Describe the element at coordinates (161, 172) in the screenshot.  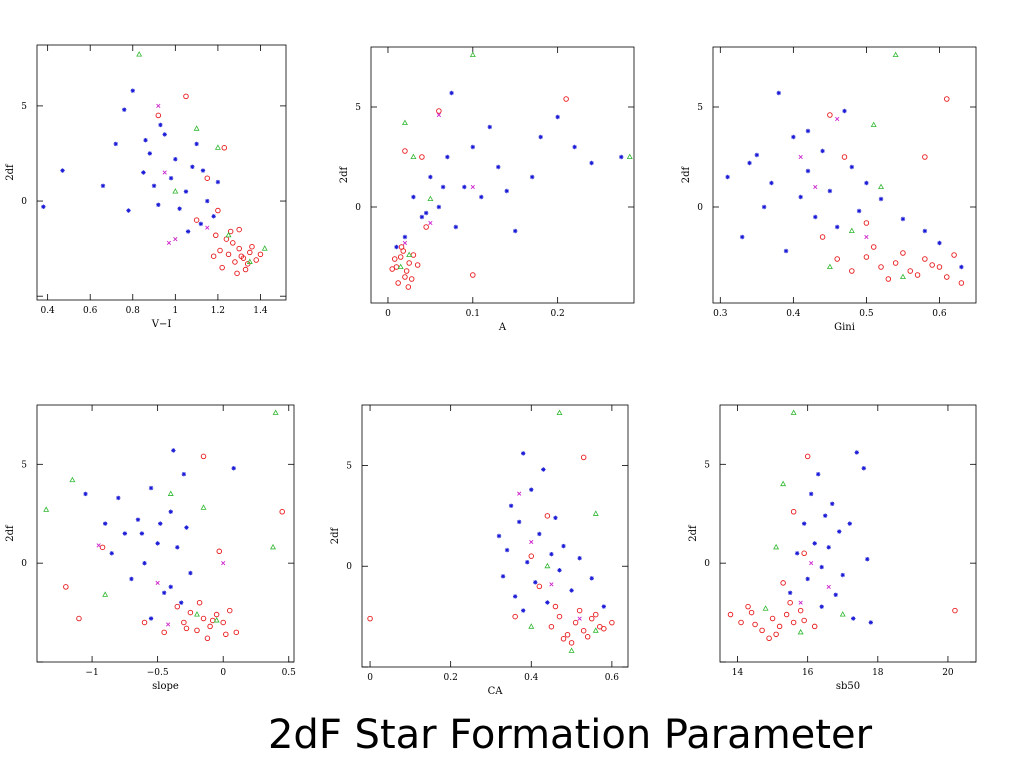
I see `panel-1-frame` at that location.